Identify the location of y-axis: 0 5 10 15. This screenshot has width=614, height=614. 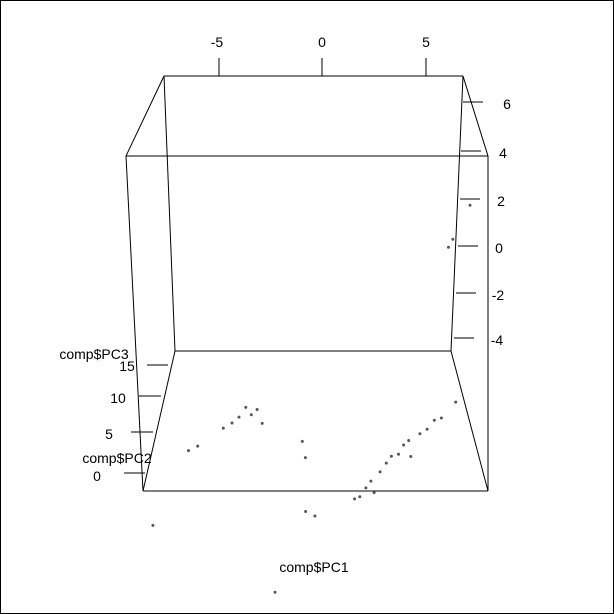
(130, 421).